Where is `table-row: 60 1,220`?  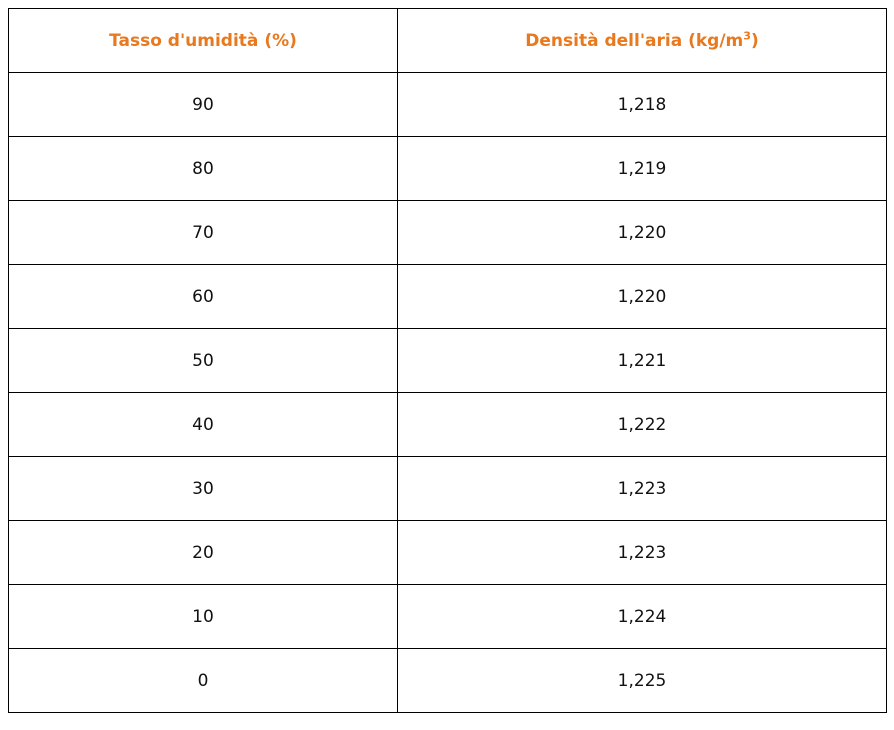
table-row: 60 1,220 is located at coordinates (447, 296).